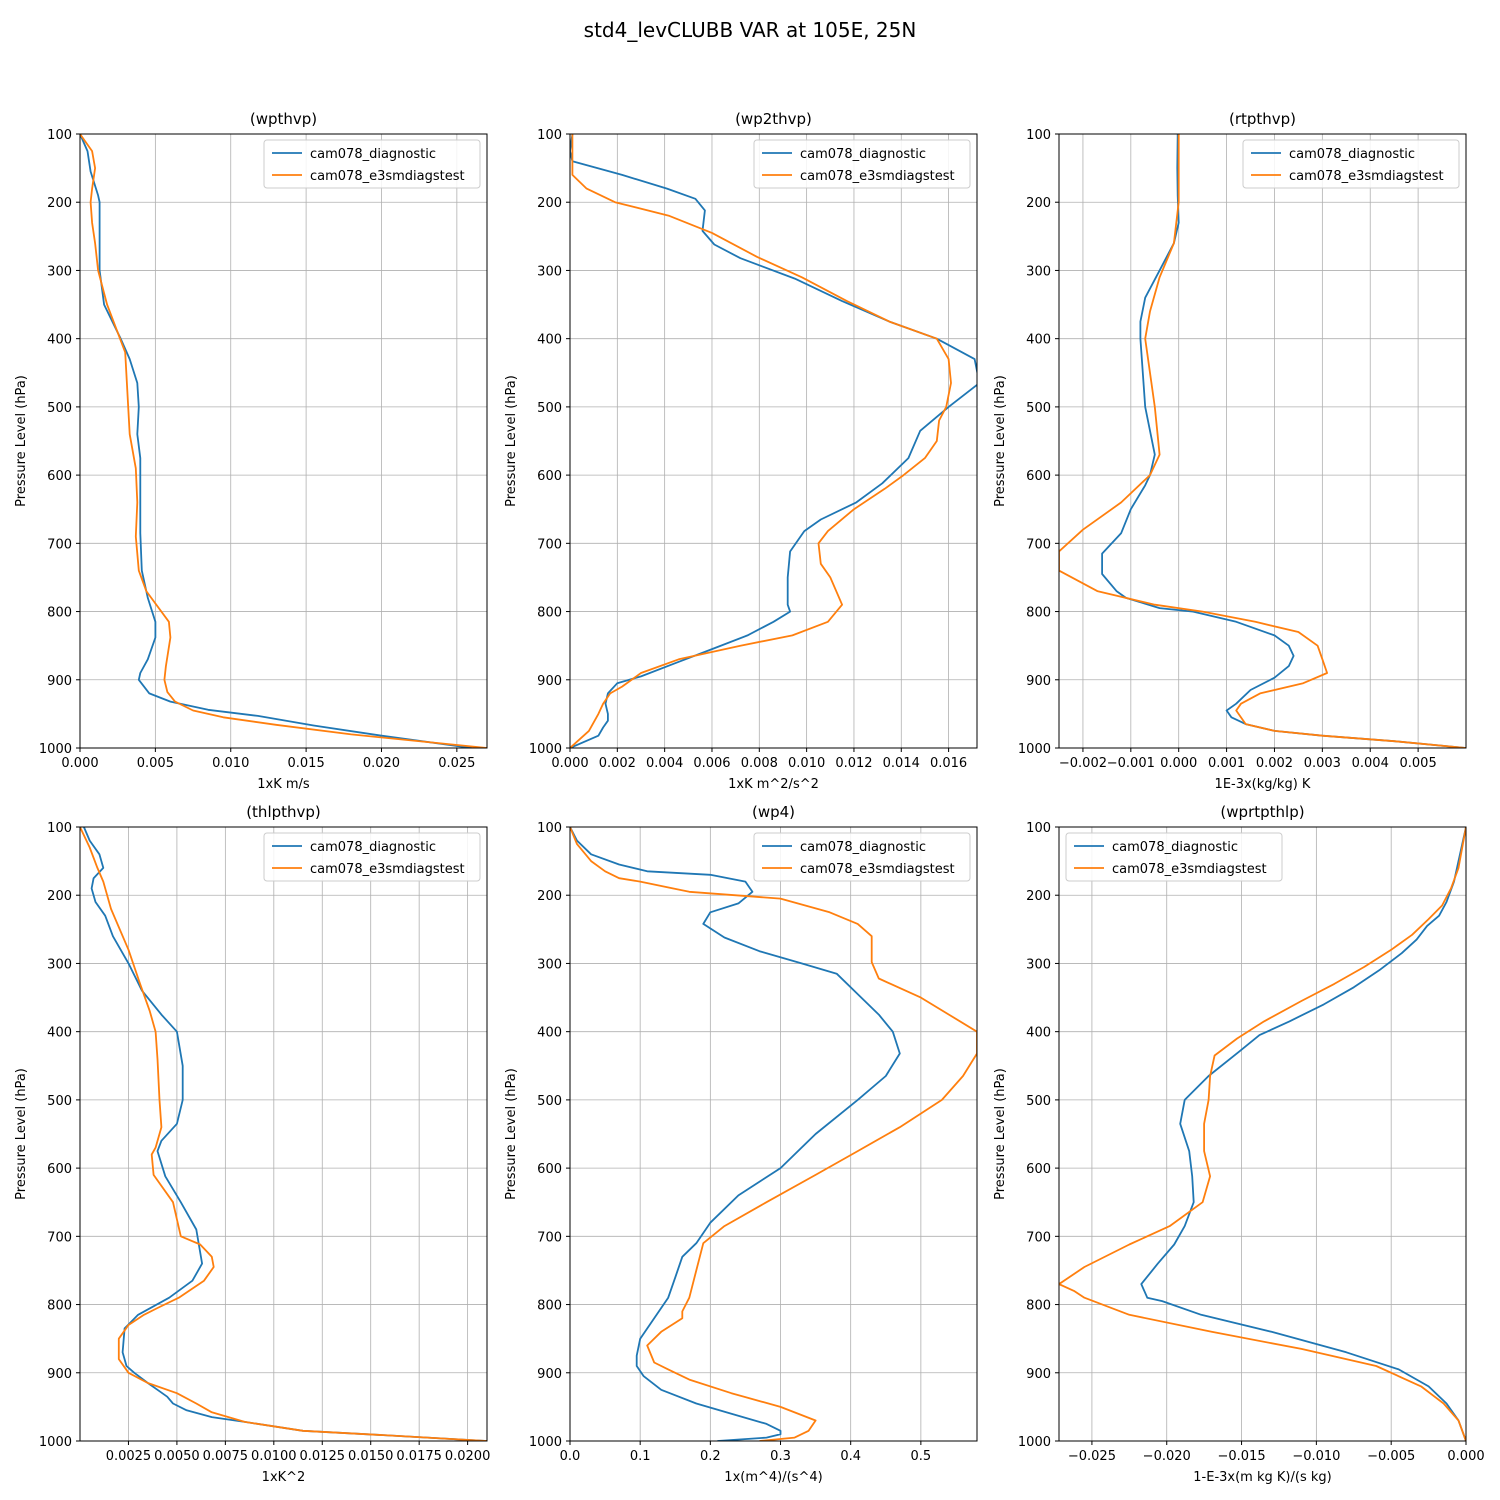 The image size is (1500, 1500). I want to click on subplot-title: (wp2thvp), so click(773, 119).